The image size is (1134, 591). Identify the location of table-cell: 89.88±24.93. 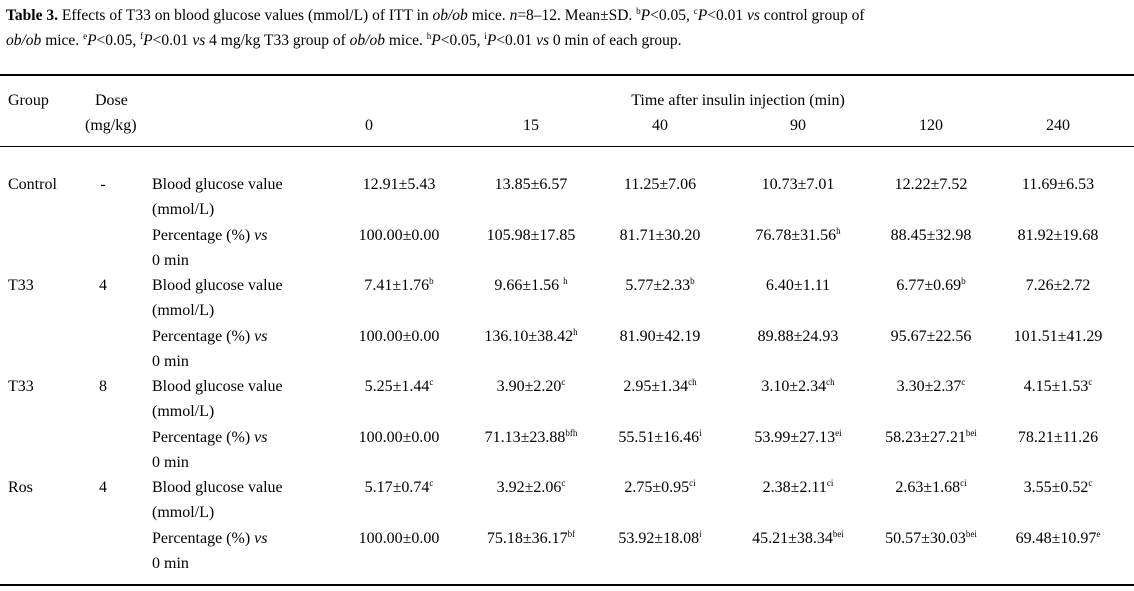
(798, 336).